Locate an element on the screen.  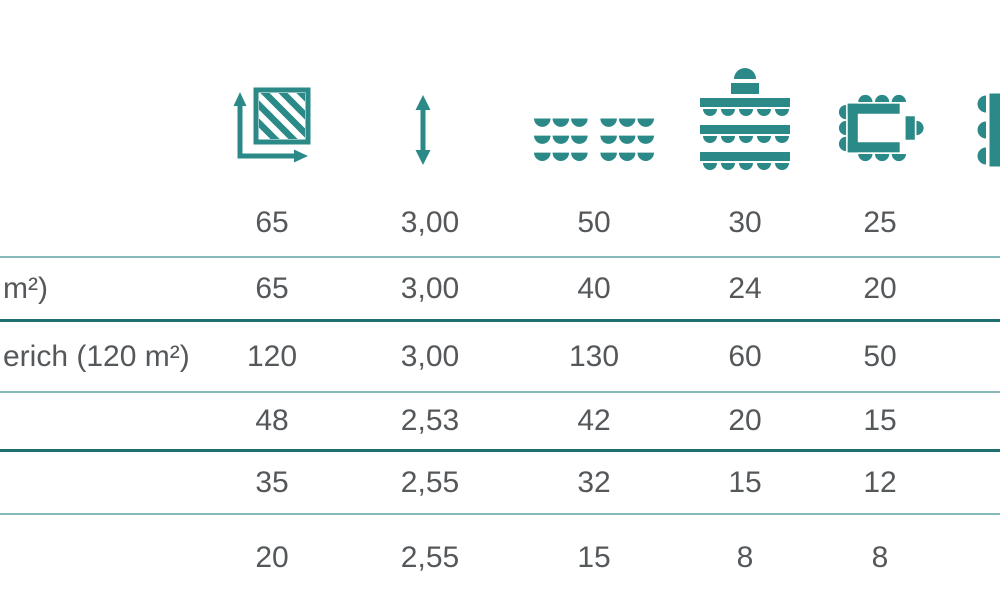
header-banquet-cell is located at coordinates (962, 95).